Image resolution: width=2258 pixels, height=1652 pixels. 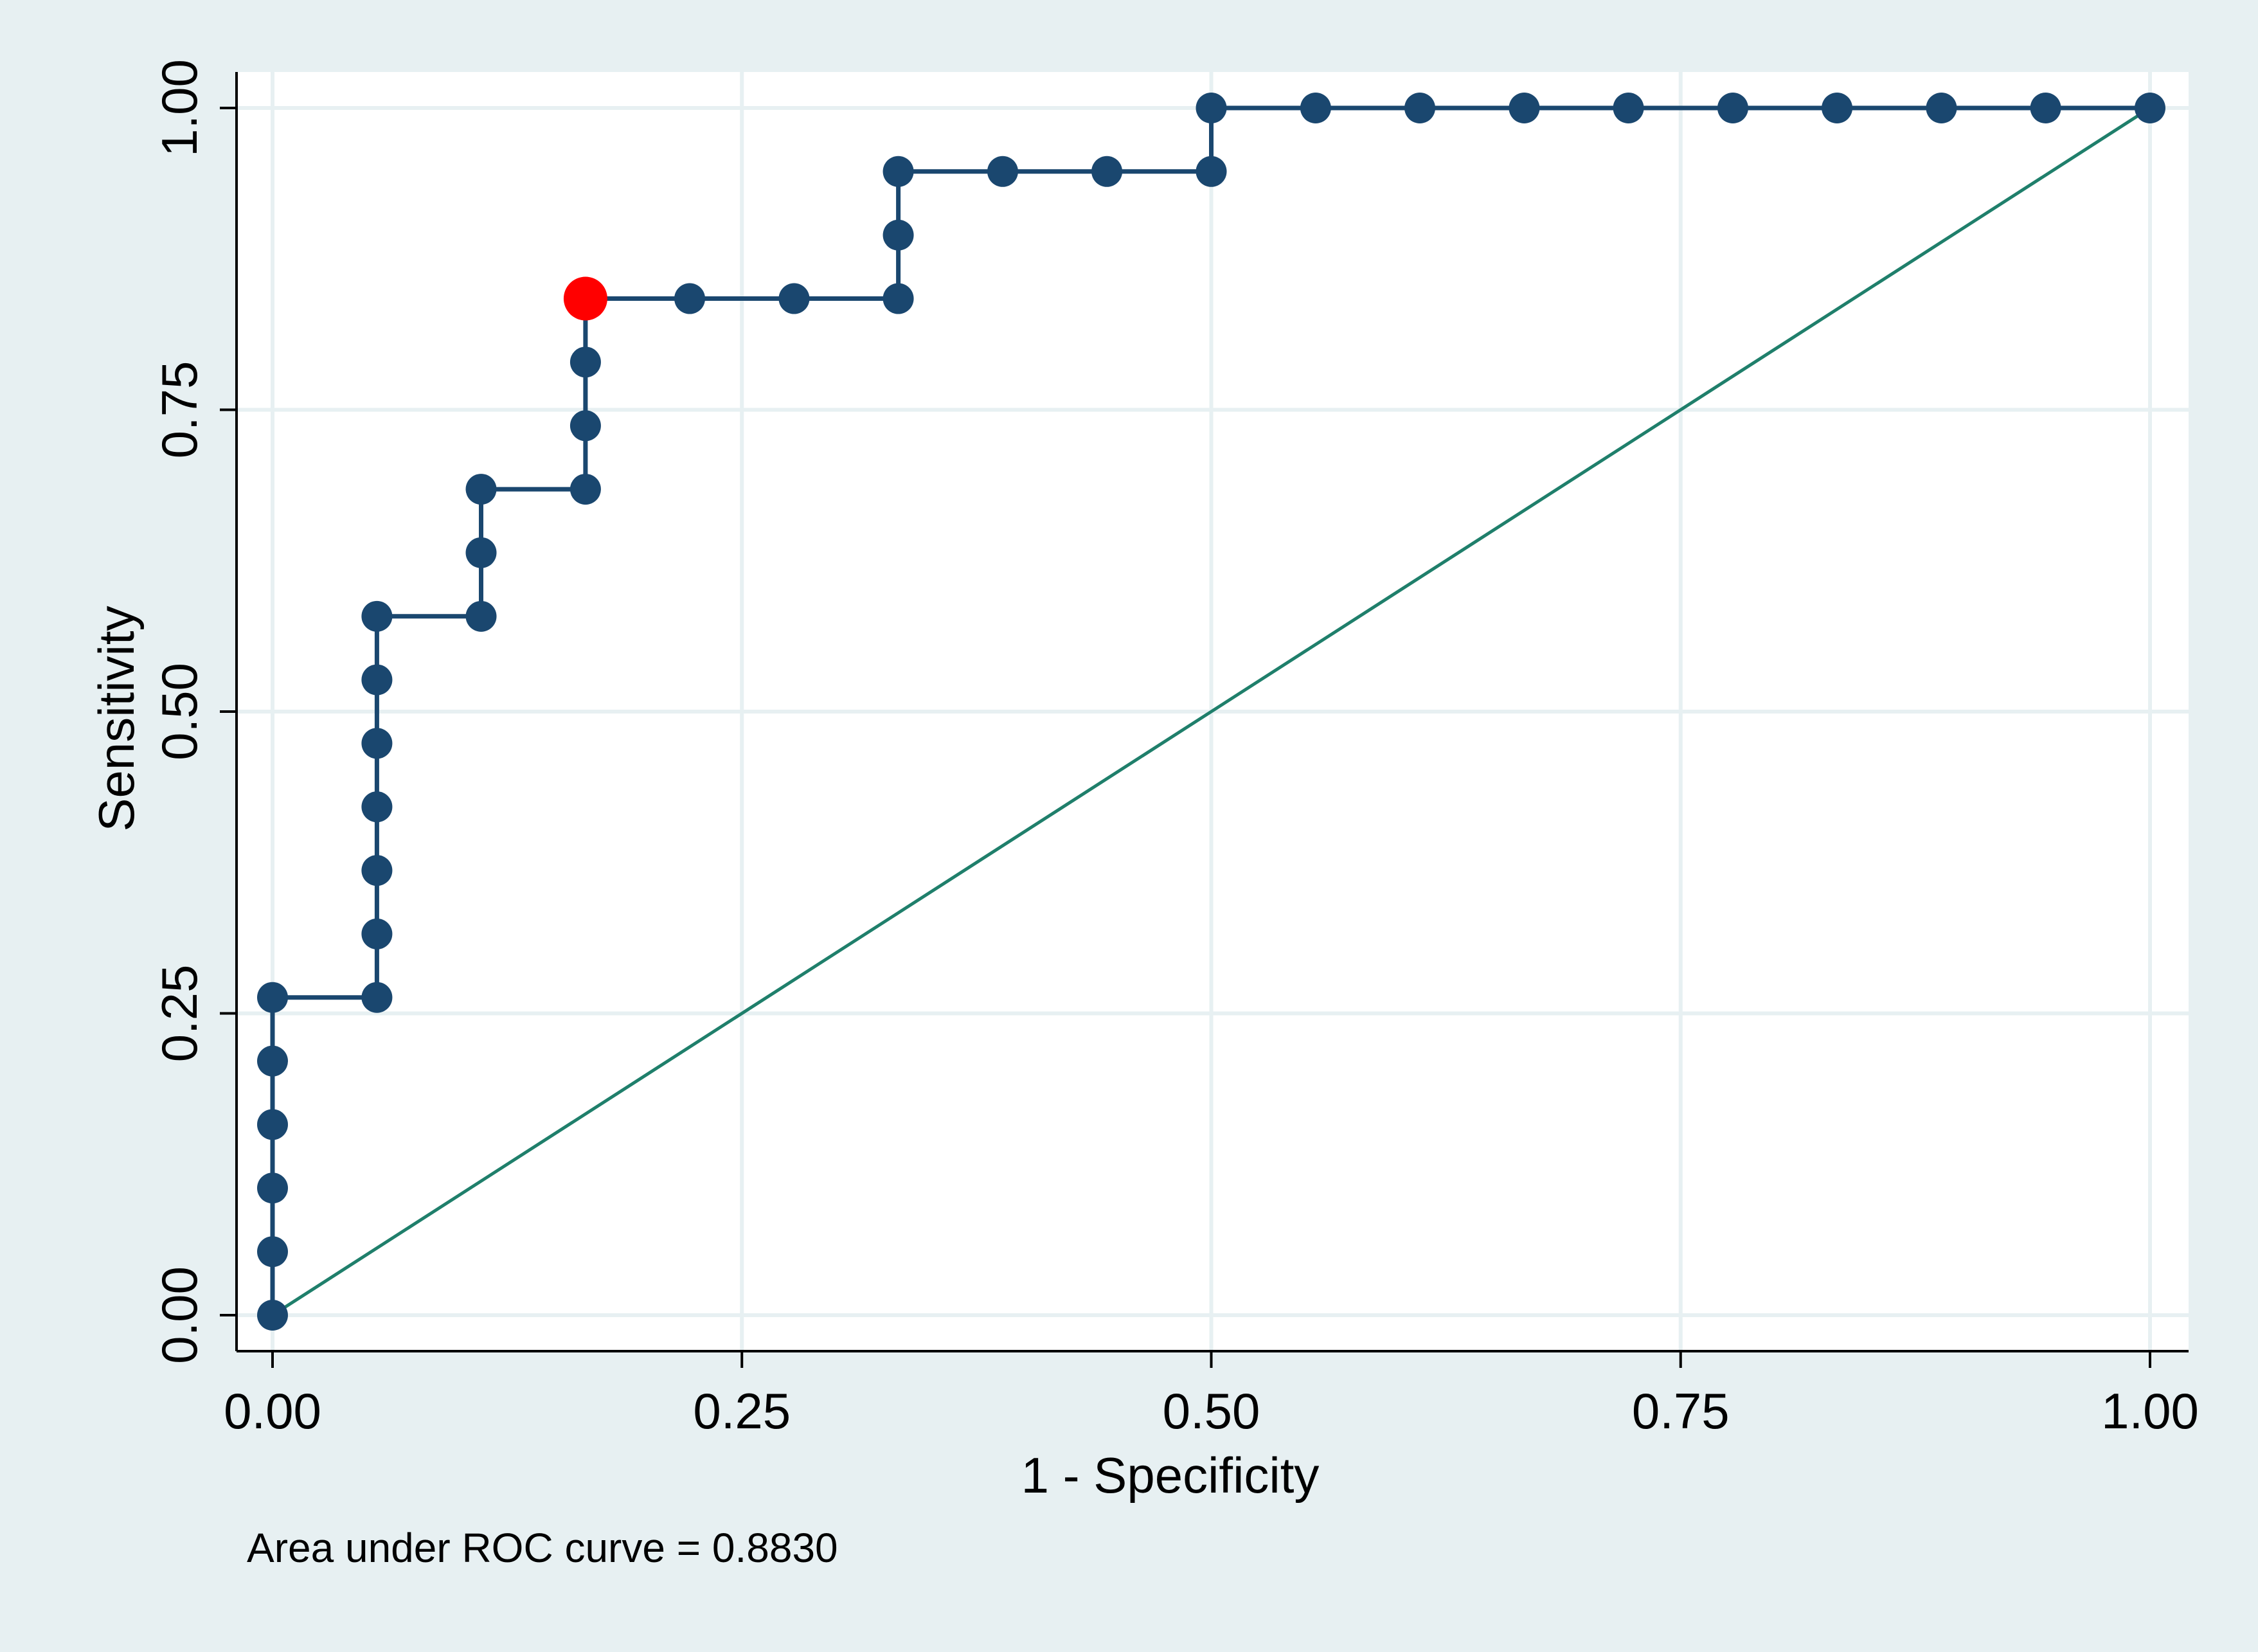 What do you see at coordinates (179, 1014) in the screenshot?
I see `y-tick-label: 0.25` at bounding box center [179, 1014].